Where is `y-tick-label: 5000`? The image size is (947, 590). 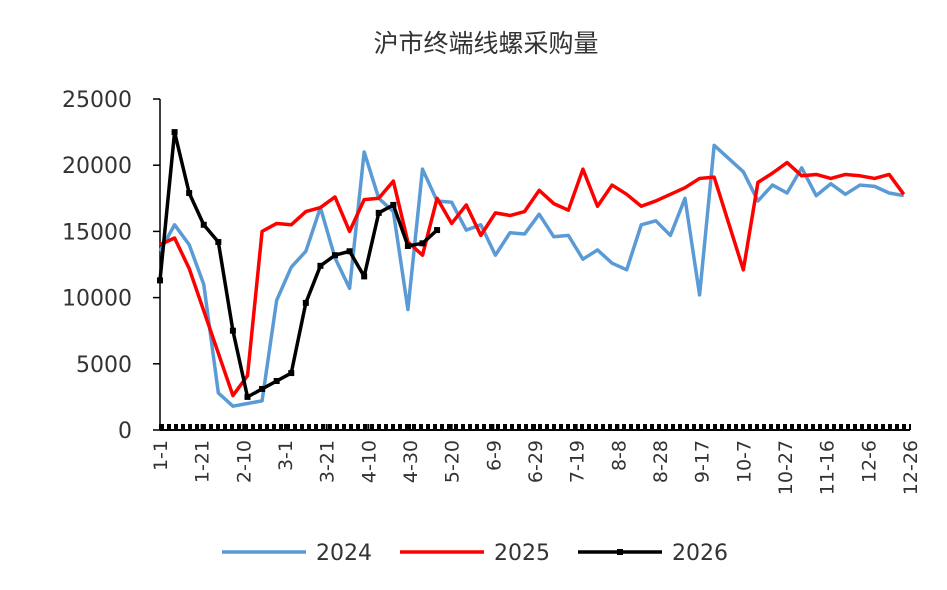
y-tick-label: 5000 is located at coordinates (104, 365).